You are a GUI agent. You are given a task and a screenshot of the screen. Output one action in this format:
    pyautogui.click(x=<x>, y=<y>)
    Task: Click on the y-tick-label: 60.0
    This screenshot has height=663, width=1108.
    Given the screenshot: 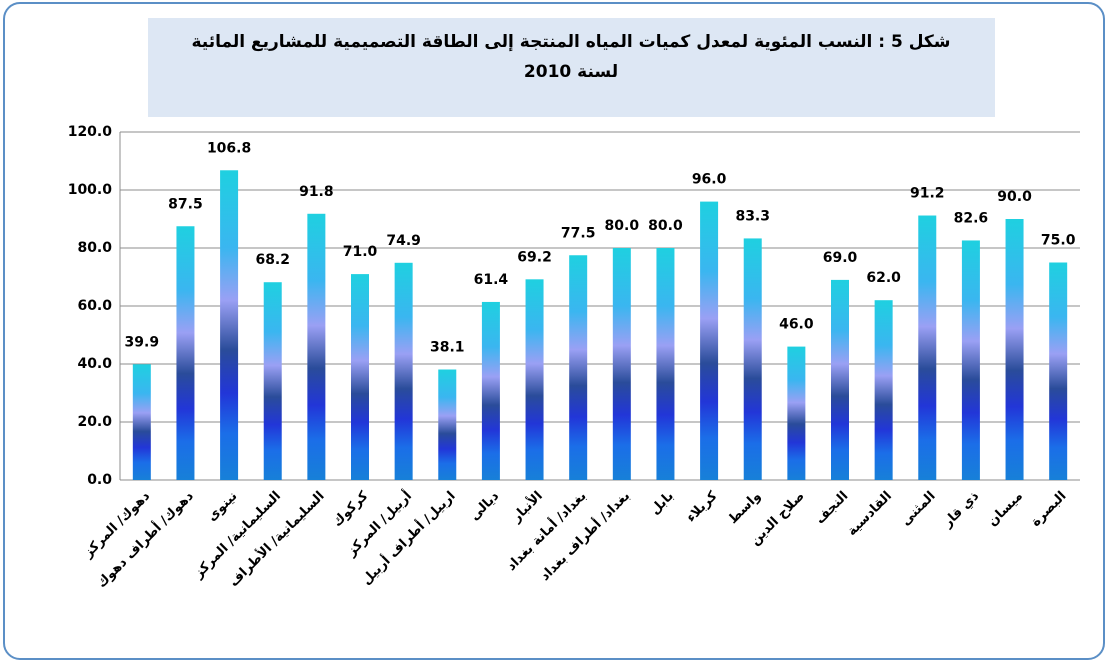 What is the action you would take?
    pyautogui.click(x=94, y=306)
    